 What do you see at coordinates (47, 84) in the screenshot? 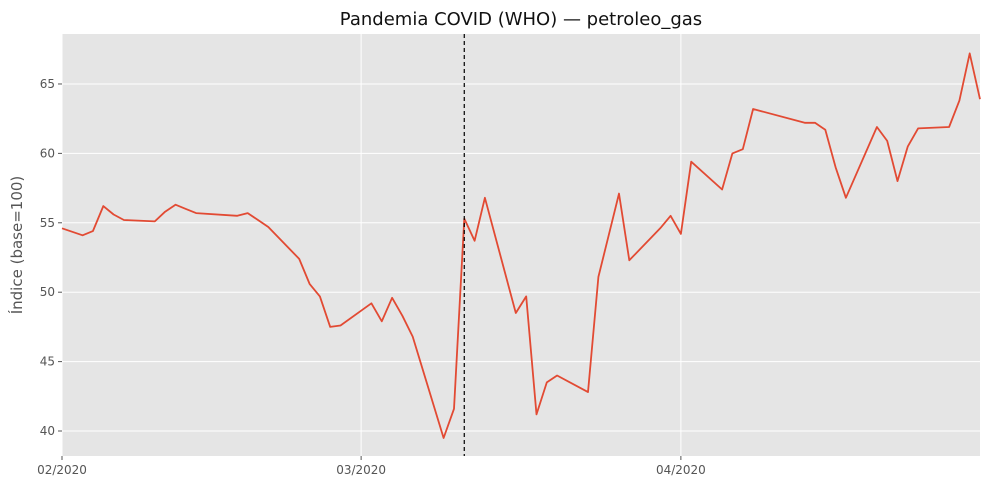
I see `y-tick-label: 65` at bounding box center [47, 84].